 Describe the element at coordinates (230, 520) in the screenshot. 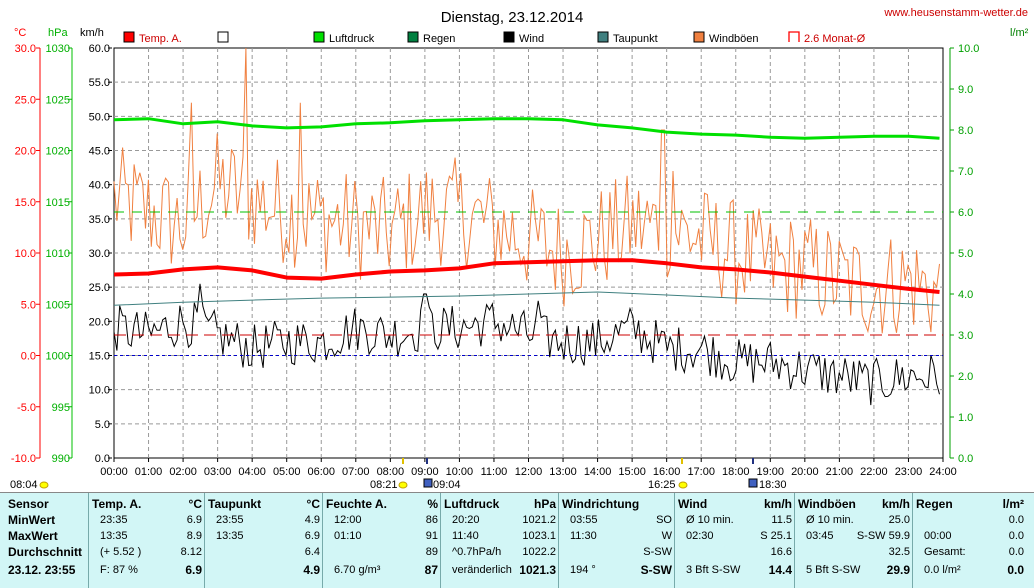

I see `taupunkt-row-time: 23:55` at that location.